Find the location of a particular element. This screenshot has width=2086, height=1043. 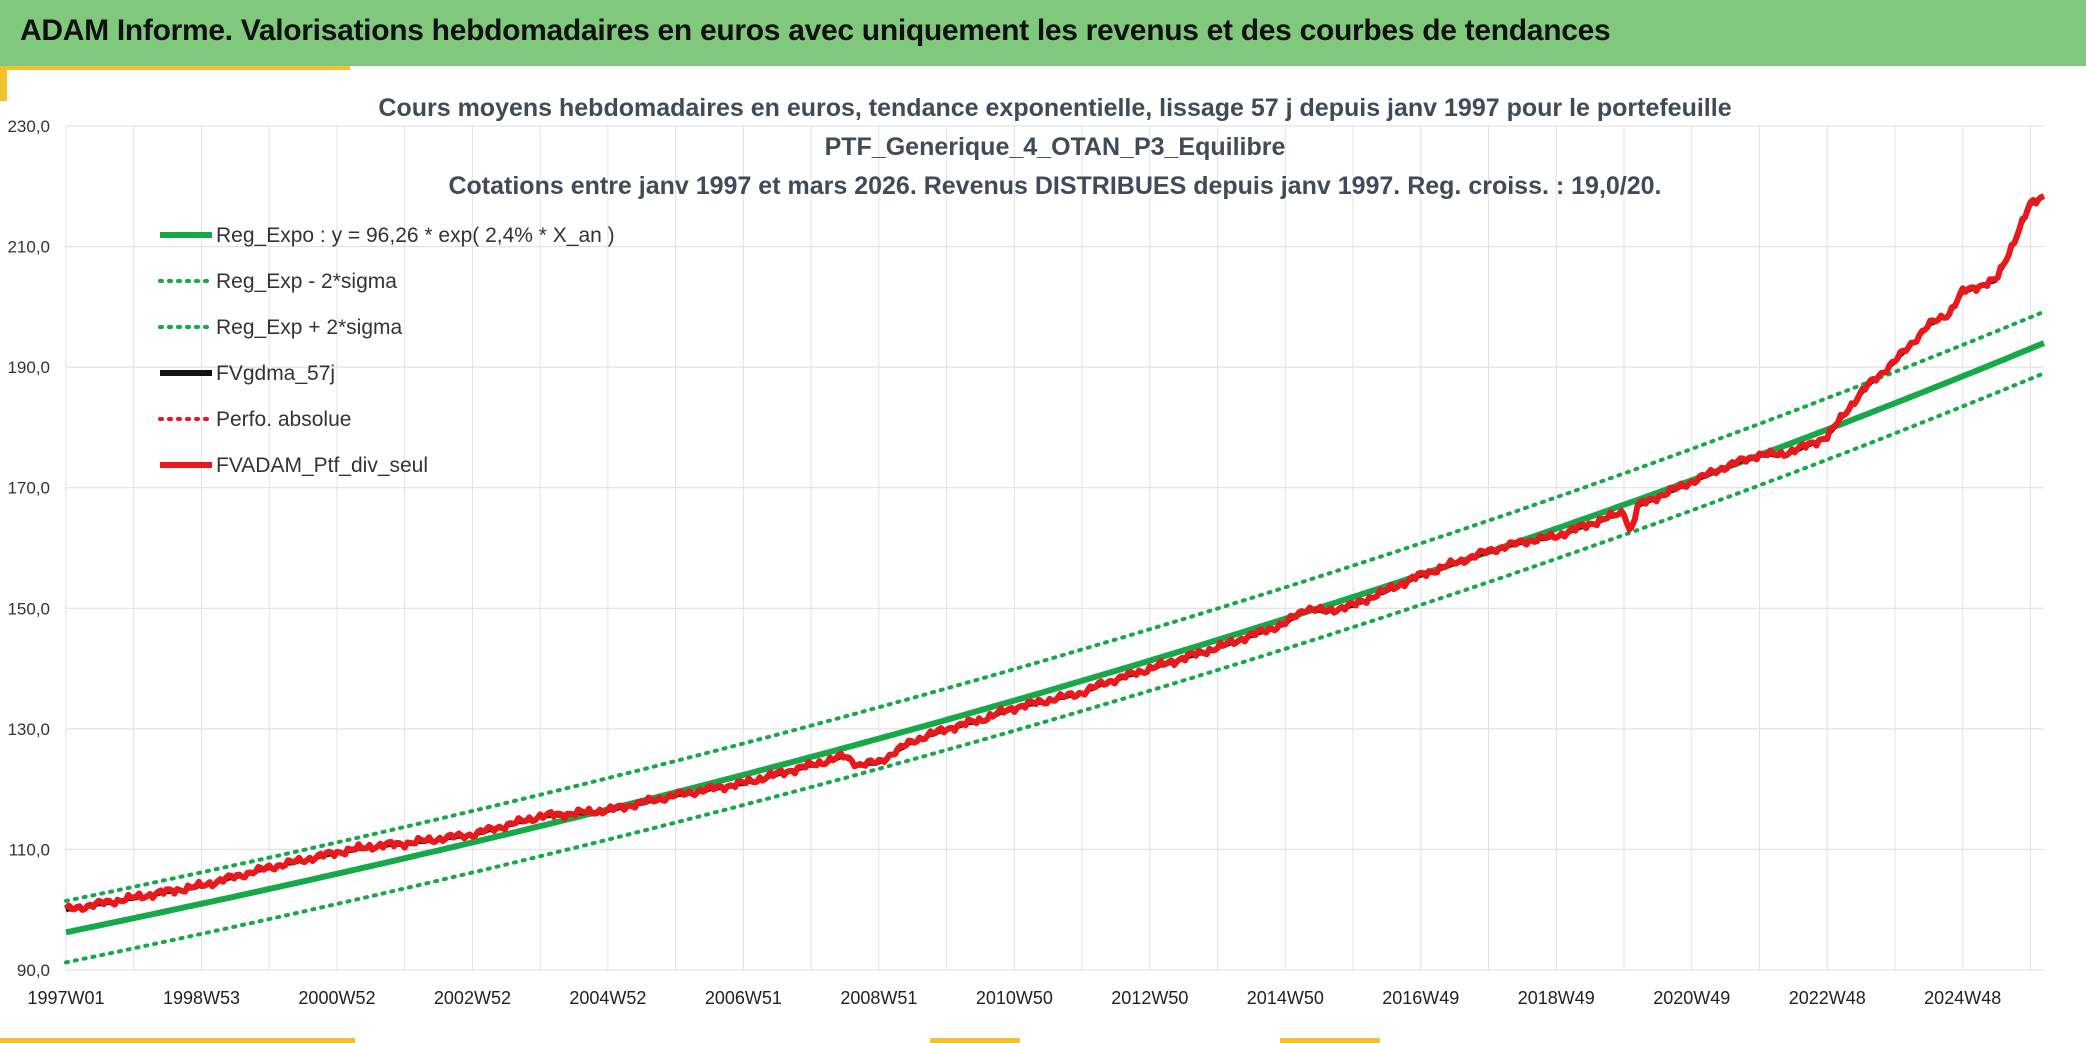

x-tick-label: 2020W49 is located at coordinates (1691, 998).